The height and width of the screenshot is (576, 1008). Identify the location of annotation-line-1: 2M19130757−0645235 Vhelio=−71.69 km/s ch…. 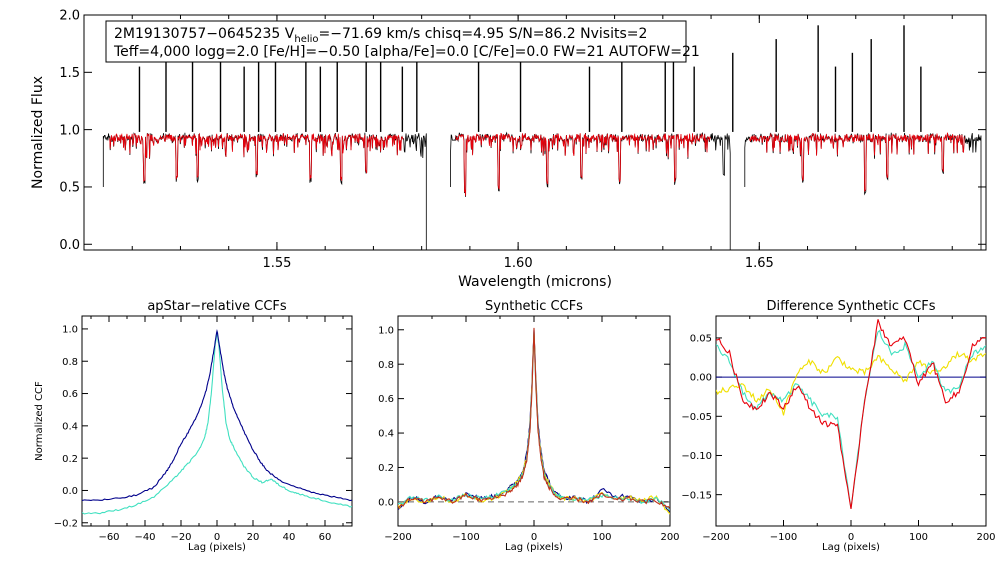
(380, 35).